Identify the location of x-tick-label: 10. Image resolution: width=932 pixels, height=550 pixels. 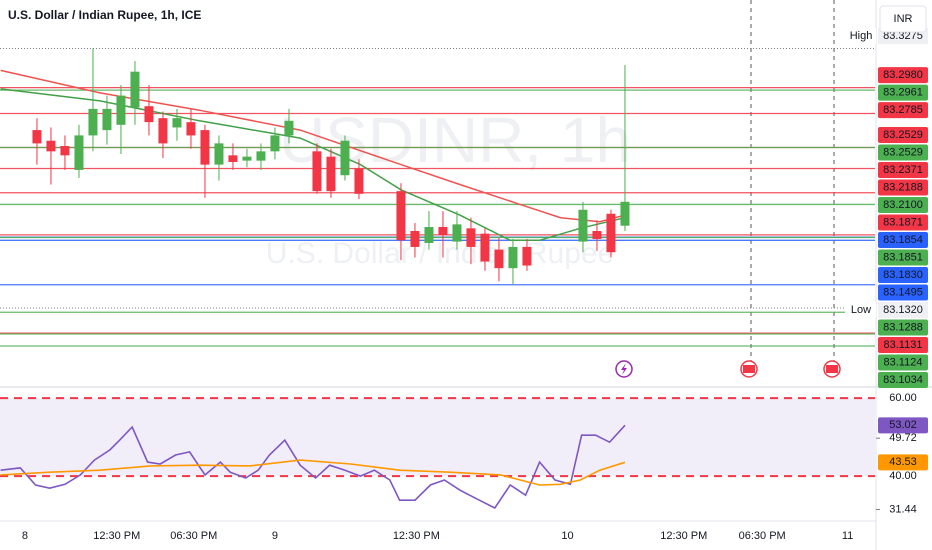
(567, 536).